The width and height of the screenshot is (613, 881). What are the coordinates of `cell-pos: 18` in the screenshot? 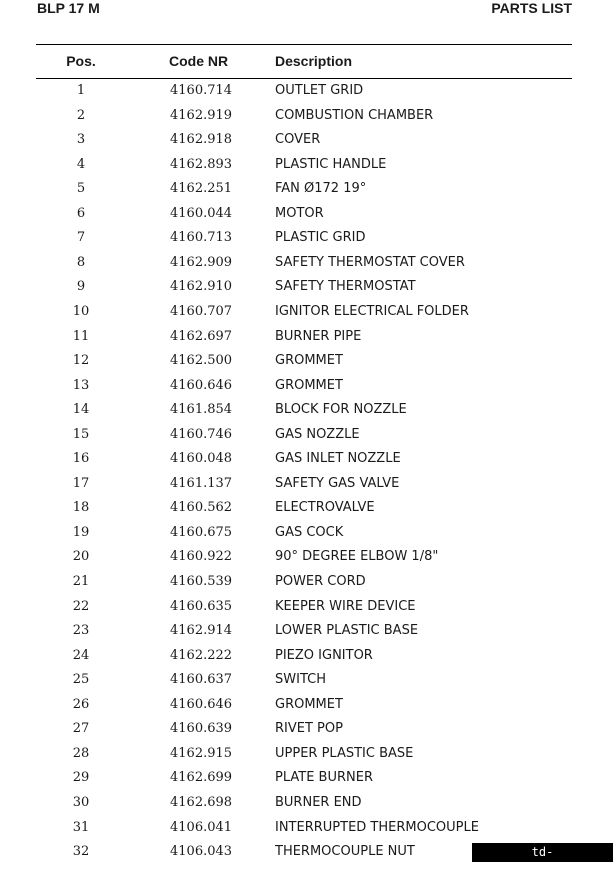 It's located at (81, 508).